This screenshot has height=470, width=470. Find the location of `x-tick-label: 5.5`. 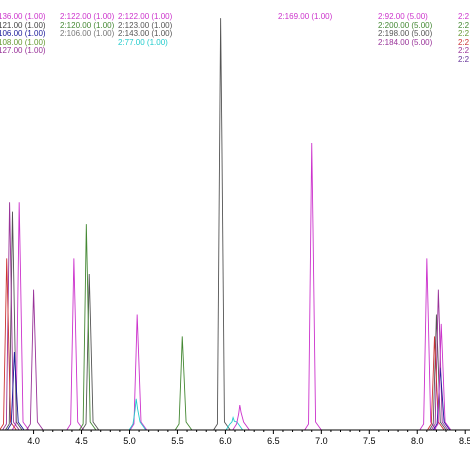

x-tick-label: 5.5 is located at coordinates (177, 441).